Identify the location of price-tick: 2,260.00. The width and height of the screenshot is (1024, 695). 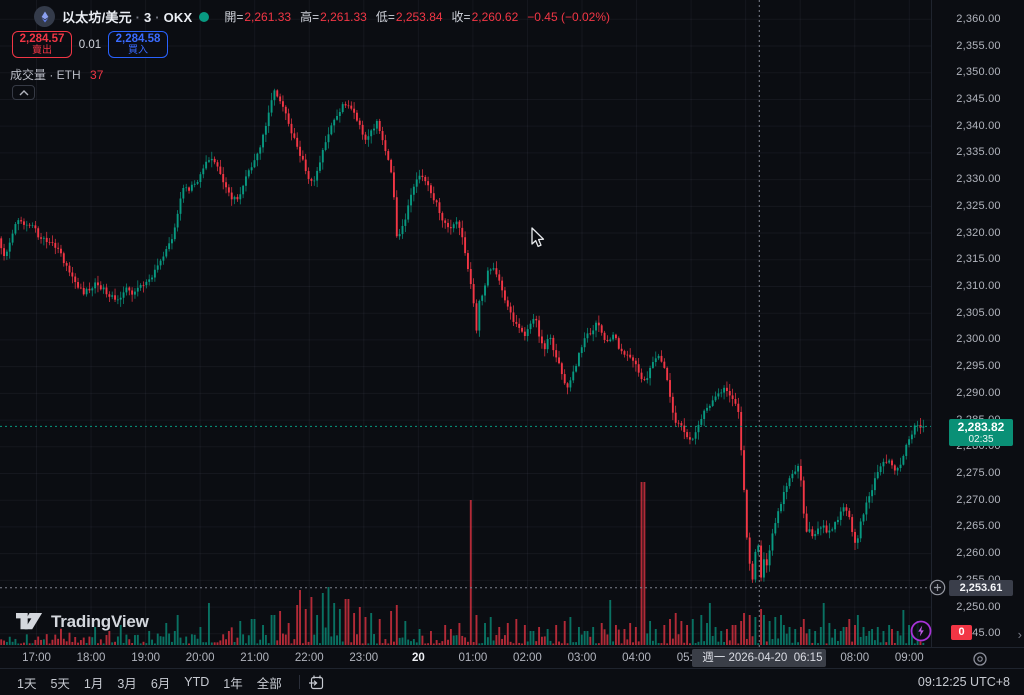
(978, 553).